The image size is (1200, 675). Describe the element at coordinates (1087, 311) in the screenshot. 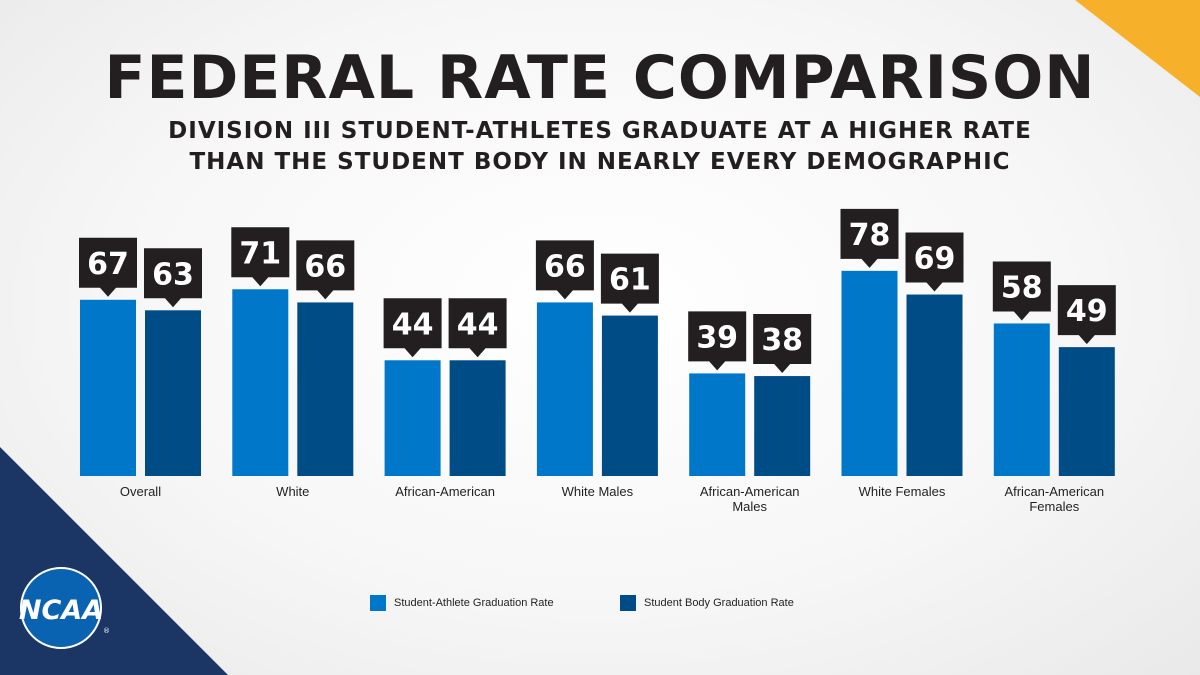

I see `data-label: 49` at that location.